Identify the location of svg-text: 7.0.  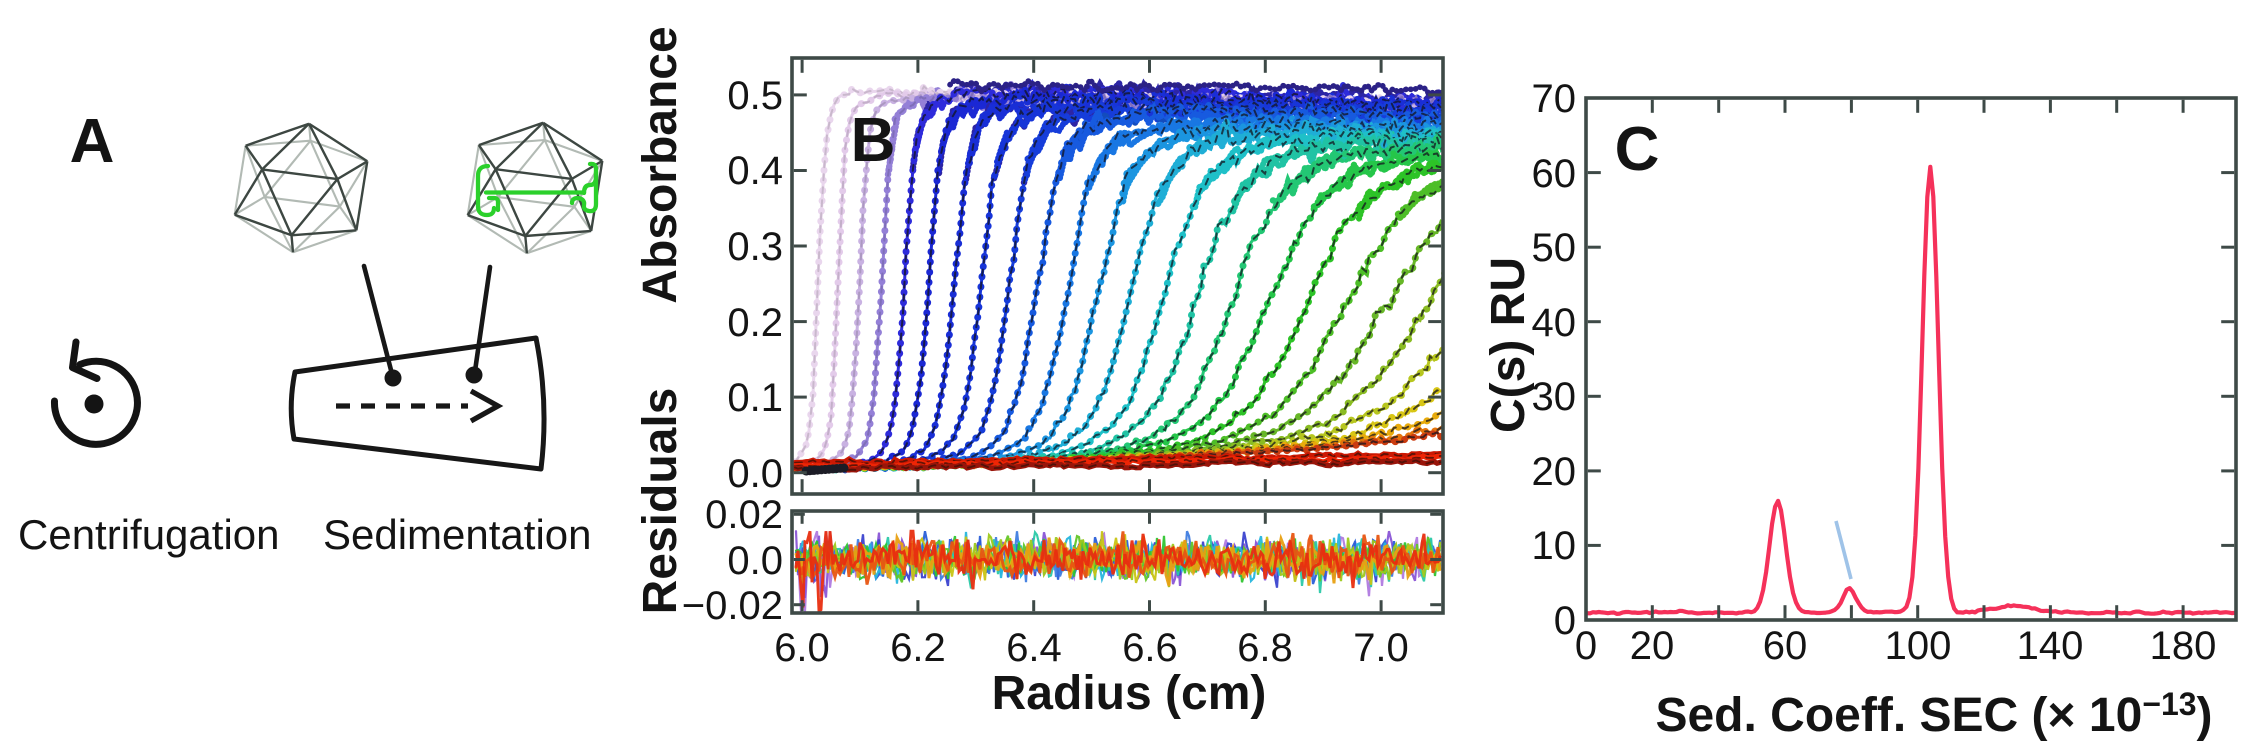
(1381, 648).